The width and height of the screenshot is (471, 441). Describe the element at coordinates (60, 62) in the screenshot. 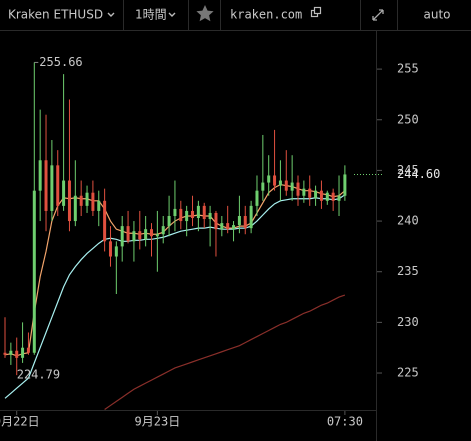

I see `max-label: 255.66` at that location.